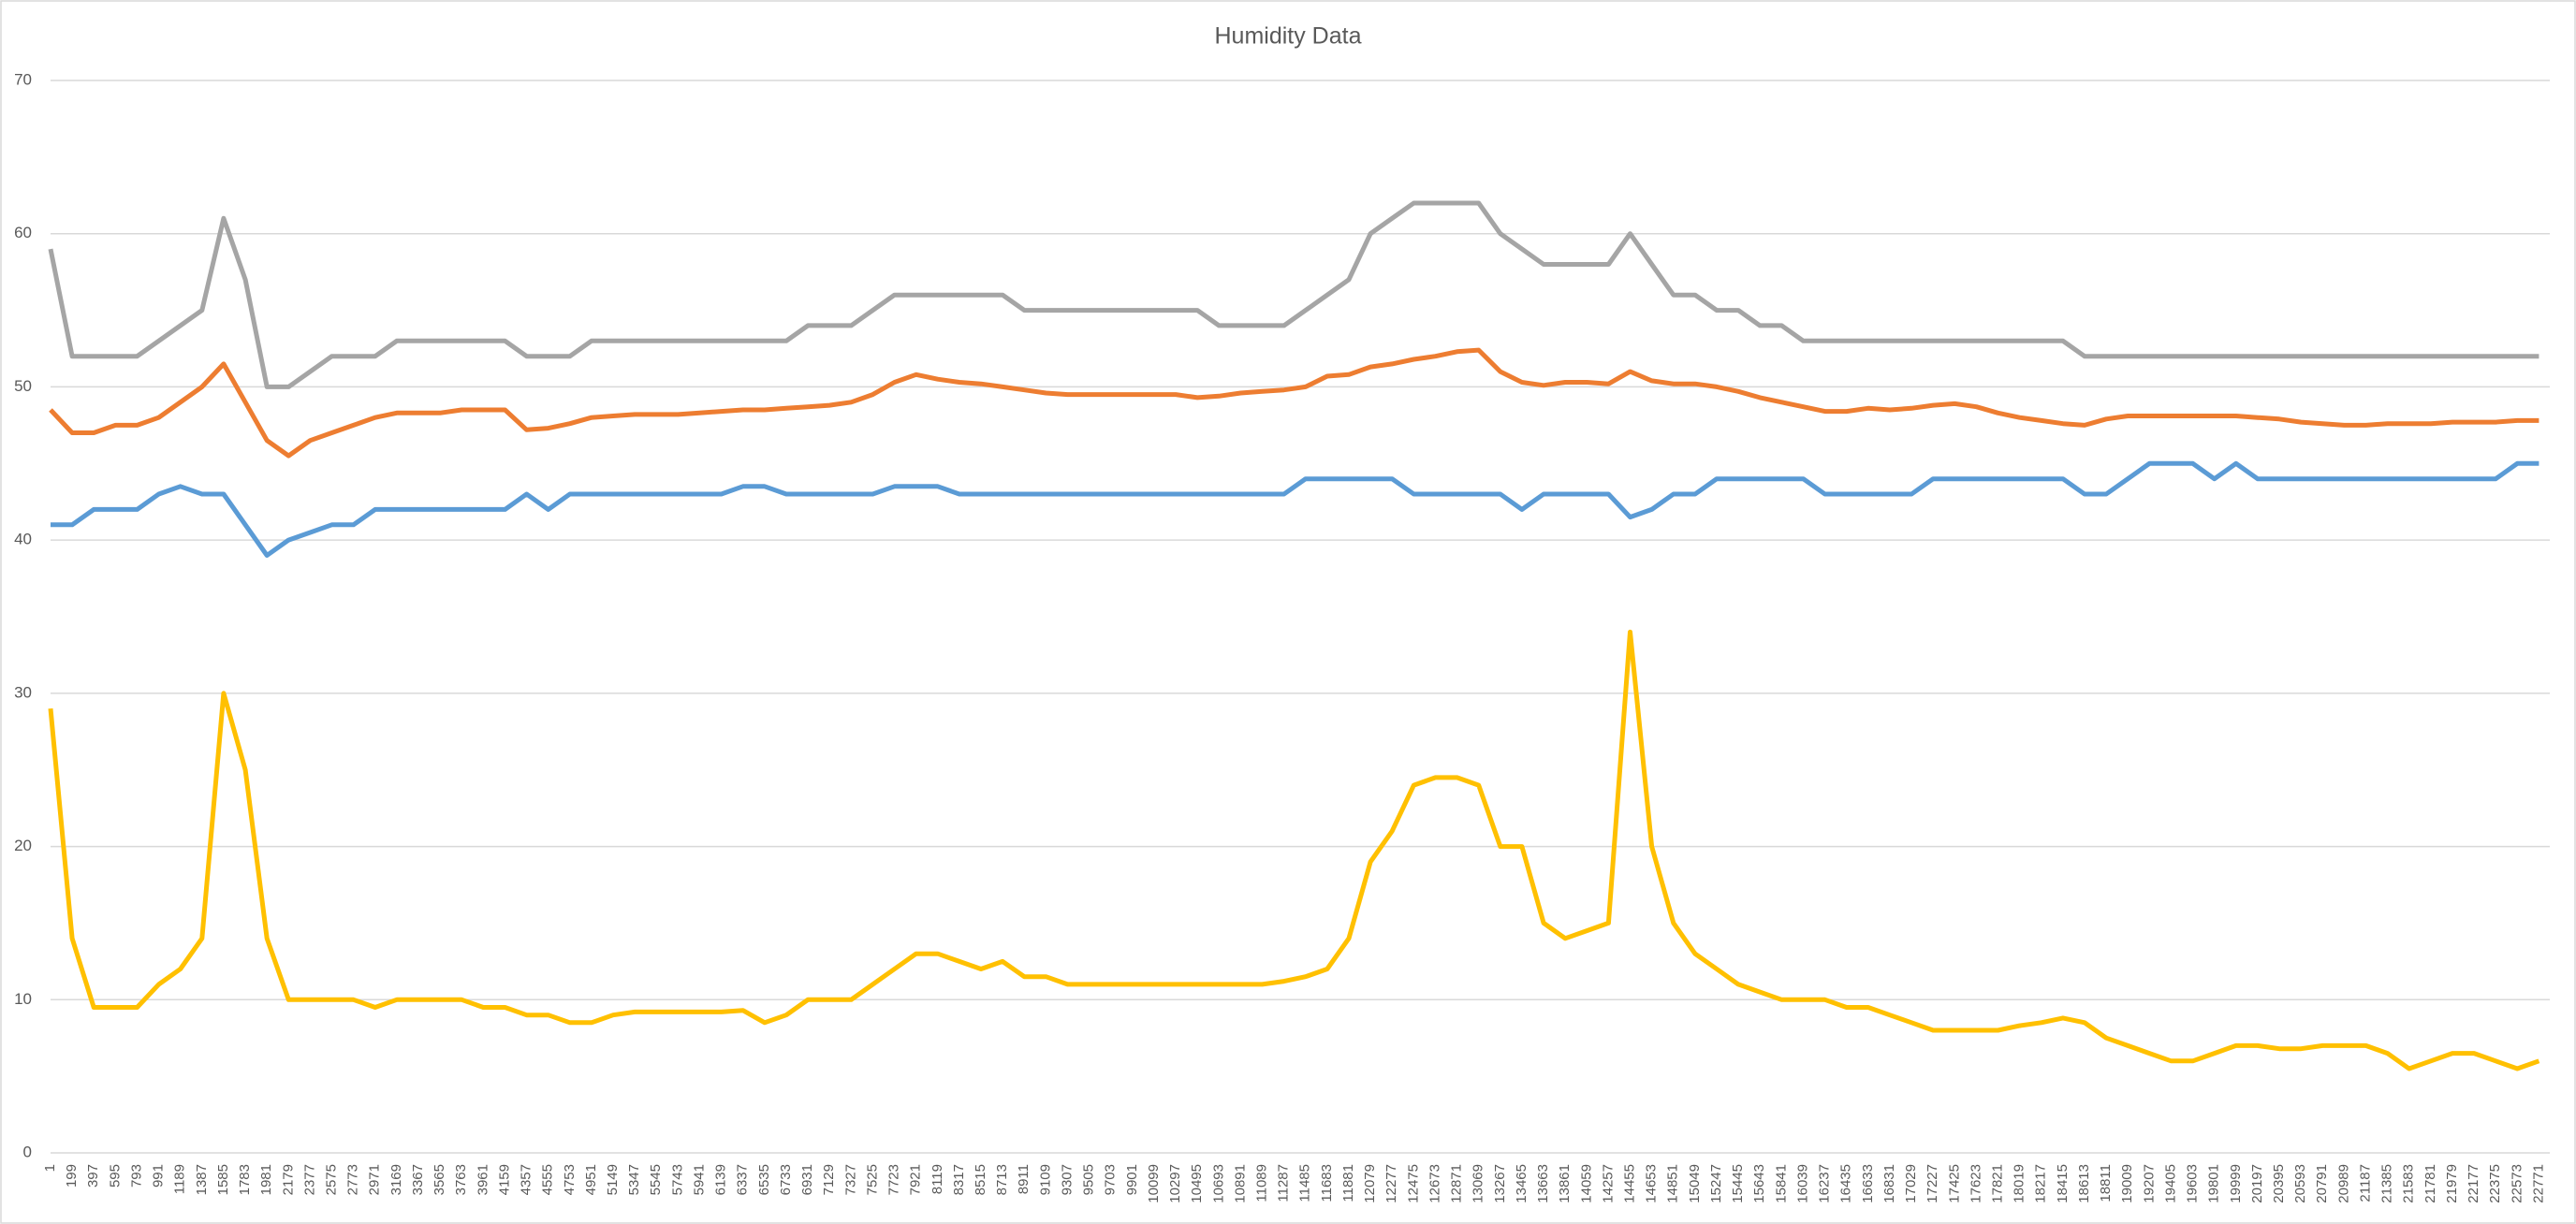 This screenshot has width=2576, height=1224. I want to click on x-tick-label: 4753, so click(570, 1179).